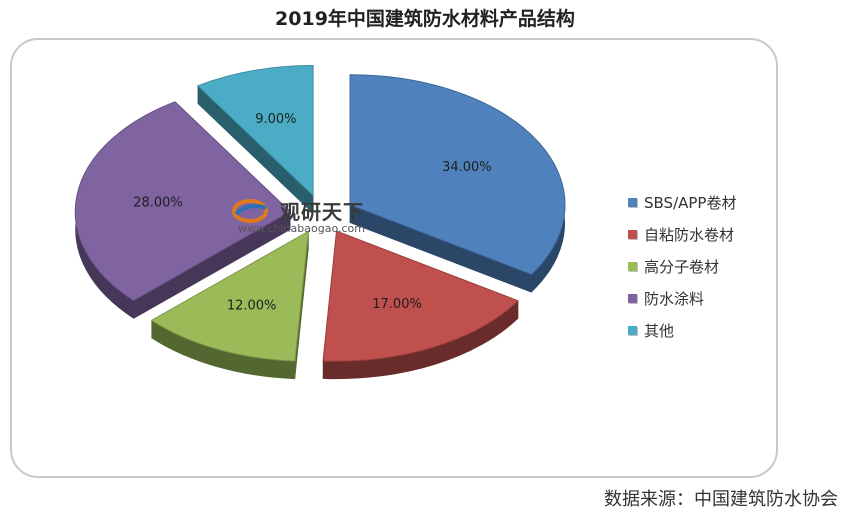 Image resolution: width=850 pixels, height=523 pixels. Describe the element at coordinates (250, 211) in the screenshot. I see `watermark-logo-icon` at that location.